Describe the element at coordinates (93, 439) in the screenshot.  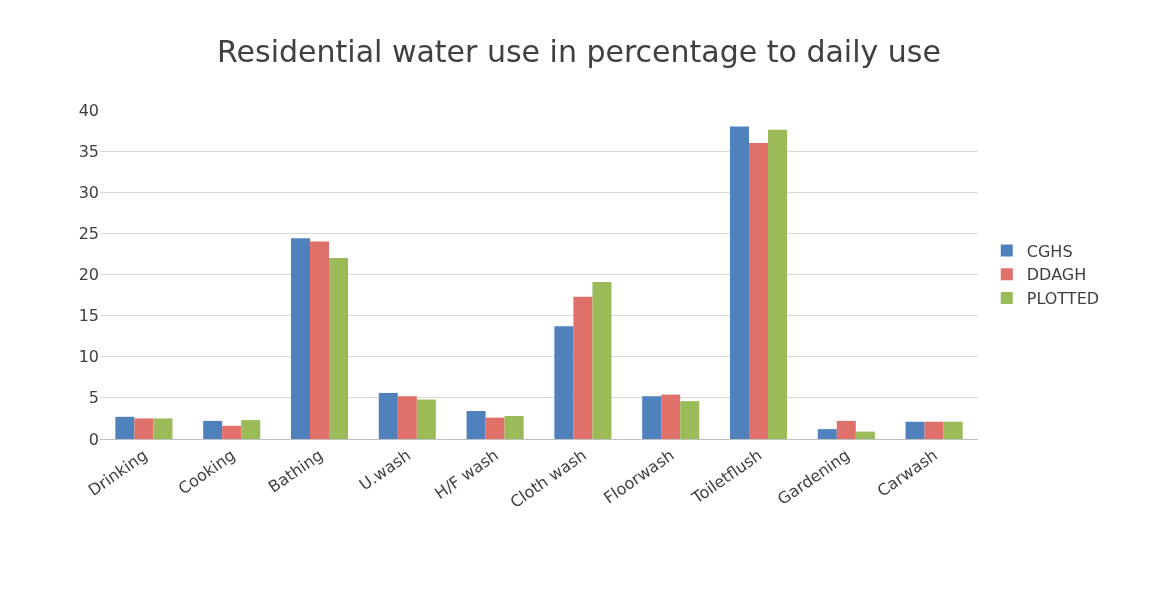
I see `y-tick-label: 0` at that location.